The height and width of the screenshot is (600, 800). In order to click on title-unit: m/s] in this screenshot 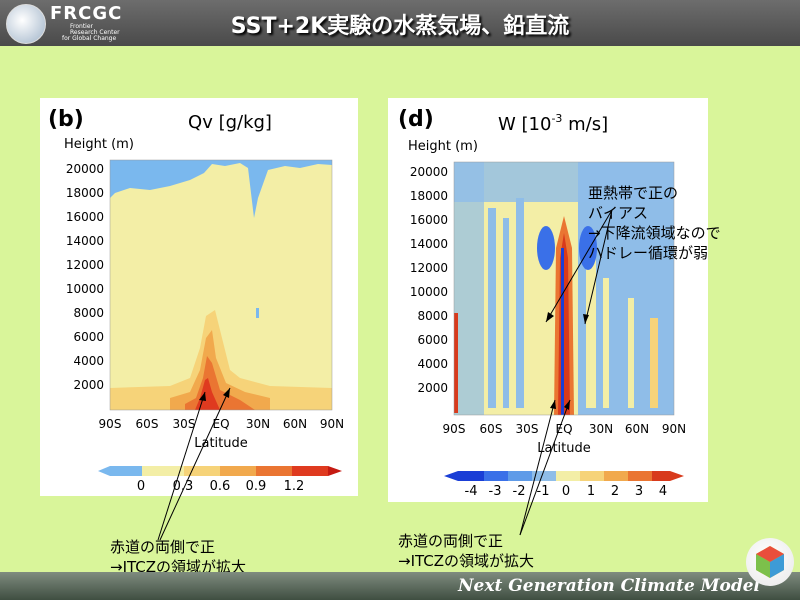, I will do `click(585, 124)`.